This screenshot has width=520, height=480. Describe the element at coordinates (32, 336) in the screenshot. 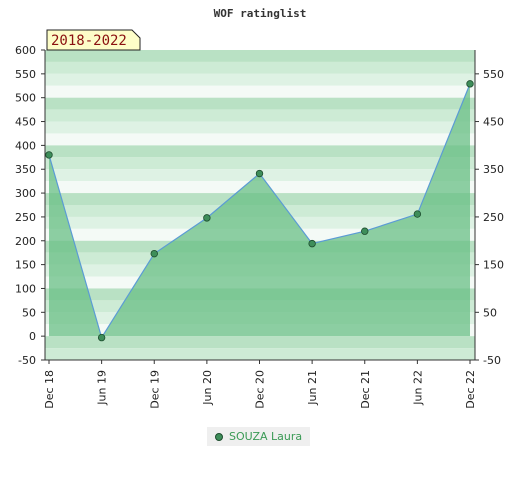

I see `y-tick-label-left: 0` at that location.